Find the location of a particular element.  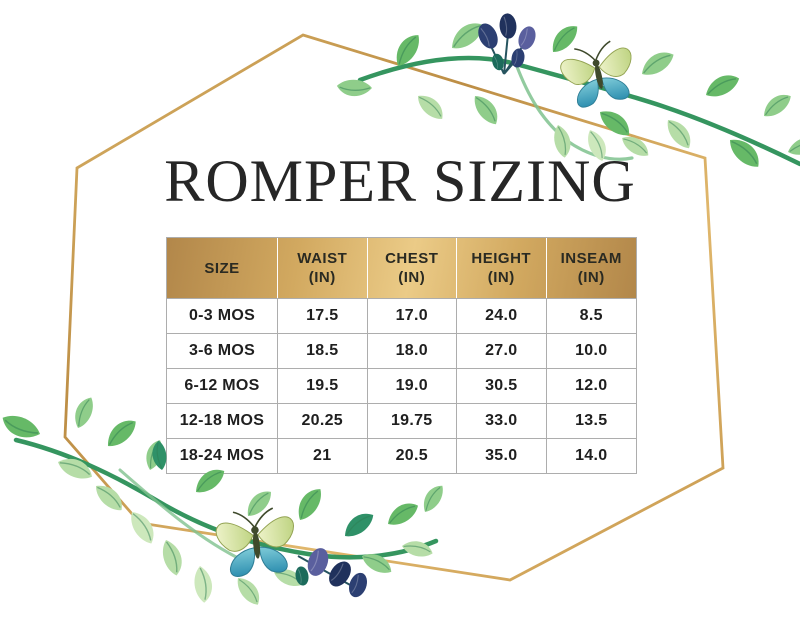

header-cell: SIZE is located at coordinates (222, 268).